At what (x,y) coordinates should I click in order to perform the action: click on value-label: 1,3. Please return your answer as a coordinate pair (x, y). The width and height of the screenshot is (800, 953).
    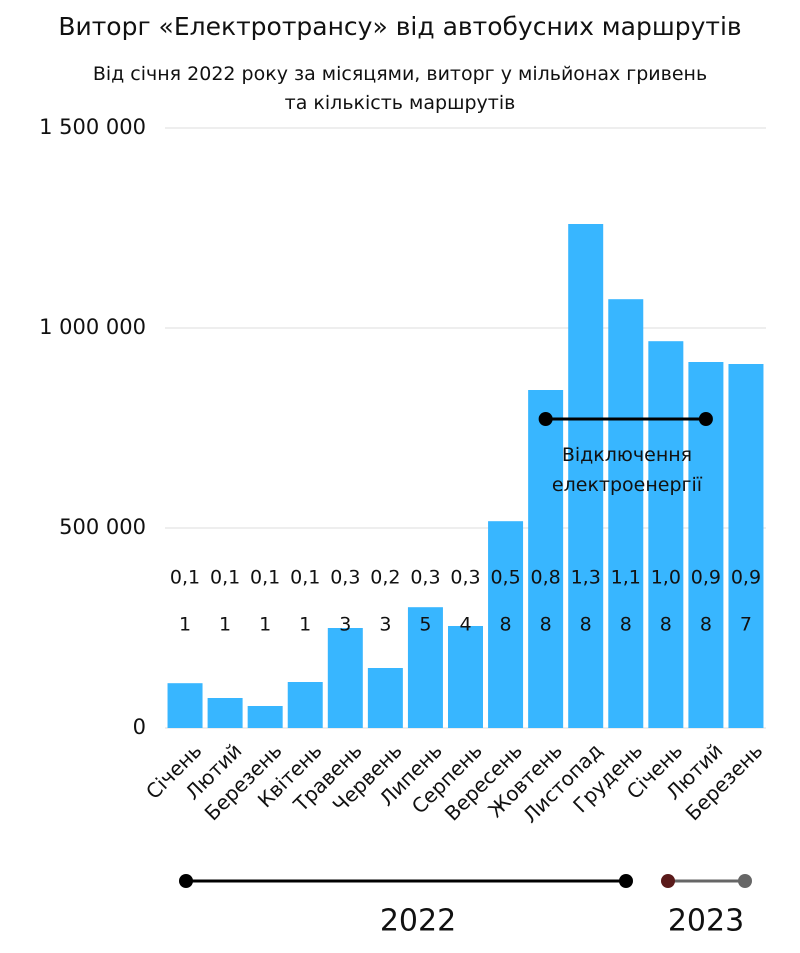
    Looking at the image, I should click on (586, 578).